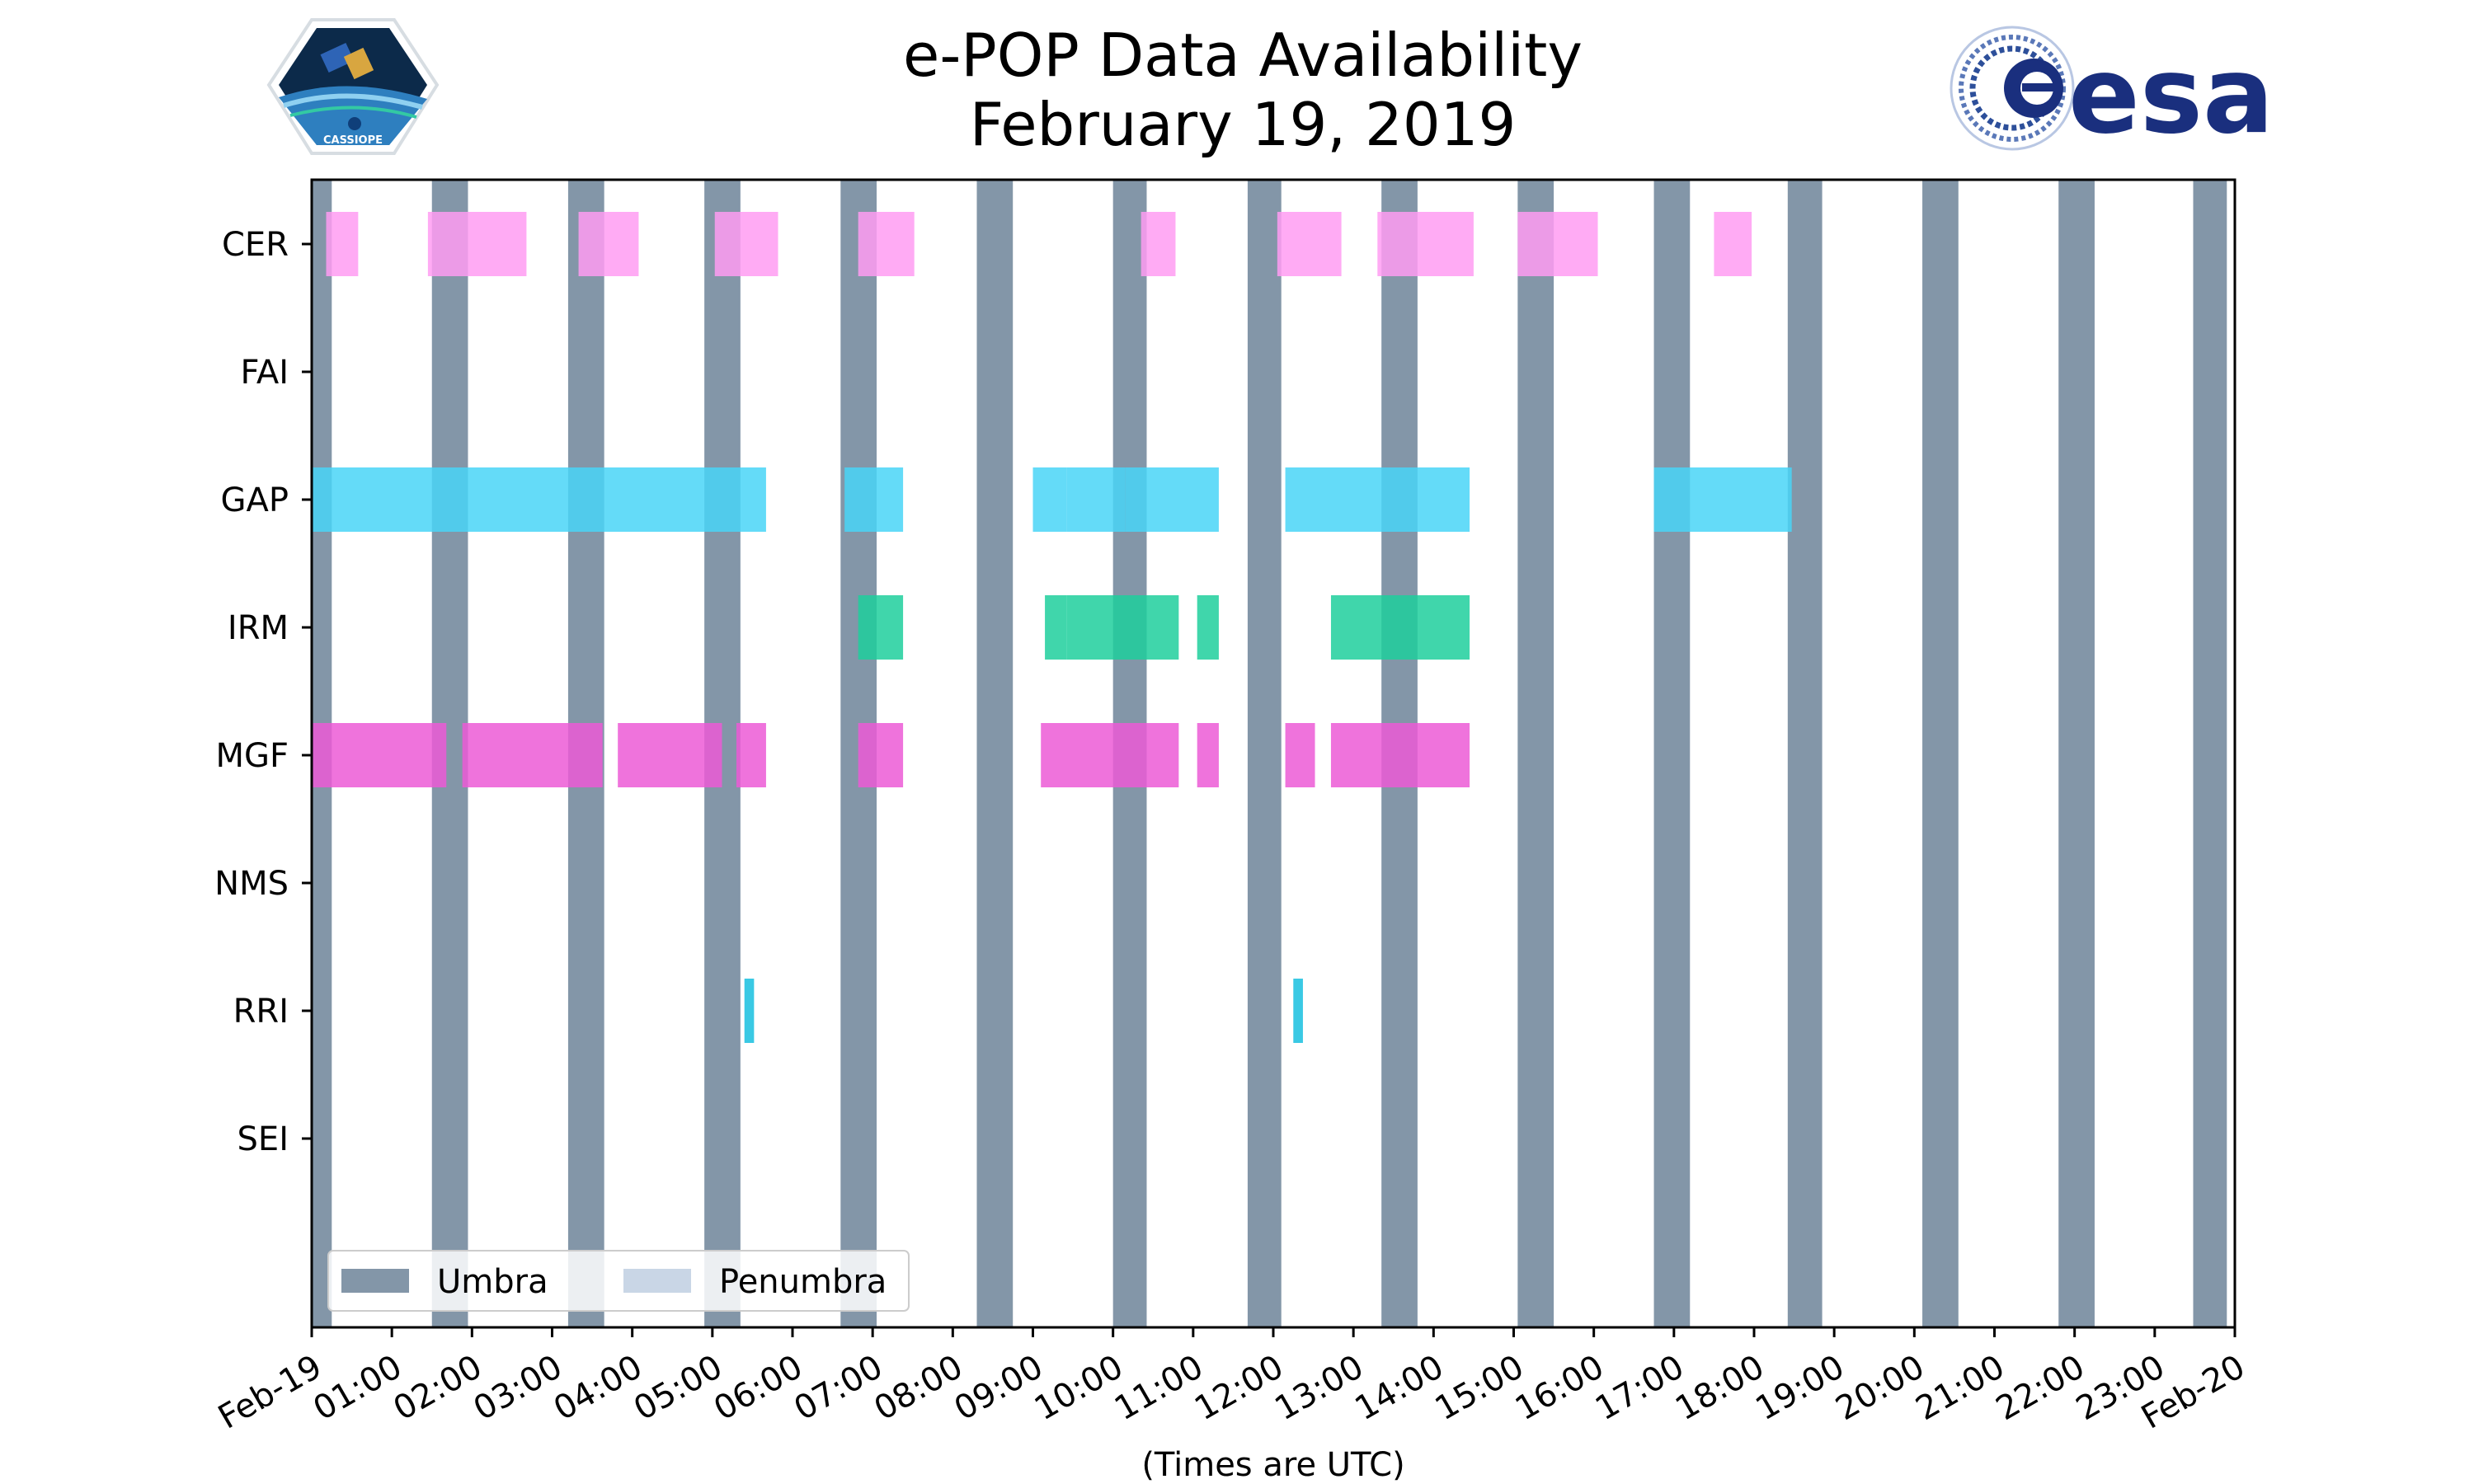  I want to click on x-tick-label: 22:00, so click(2040, 1388).